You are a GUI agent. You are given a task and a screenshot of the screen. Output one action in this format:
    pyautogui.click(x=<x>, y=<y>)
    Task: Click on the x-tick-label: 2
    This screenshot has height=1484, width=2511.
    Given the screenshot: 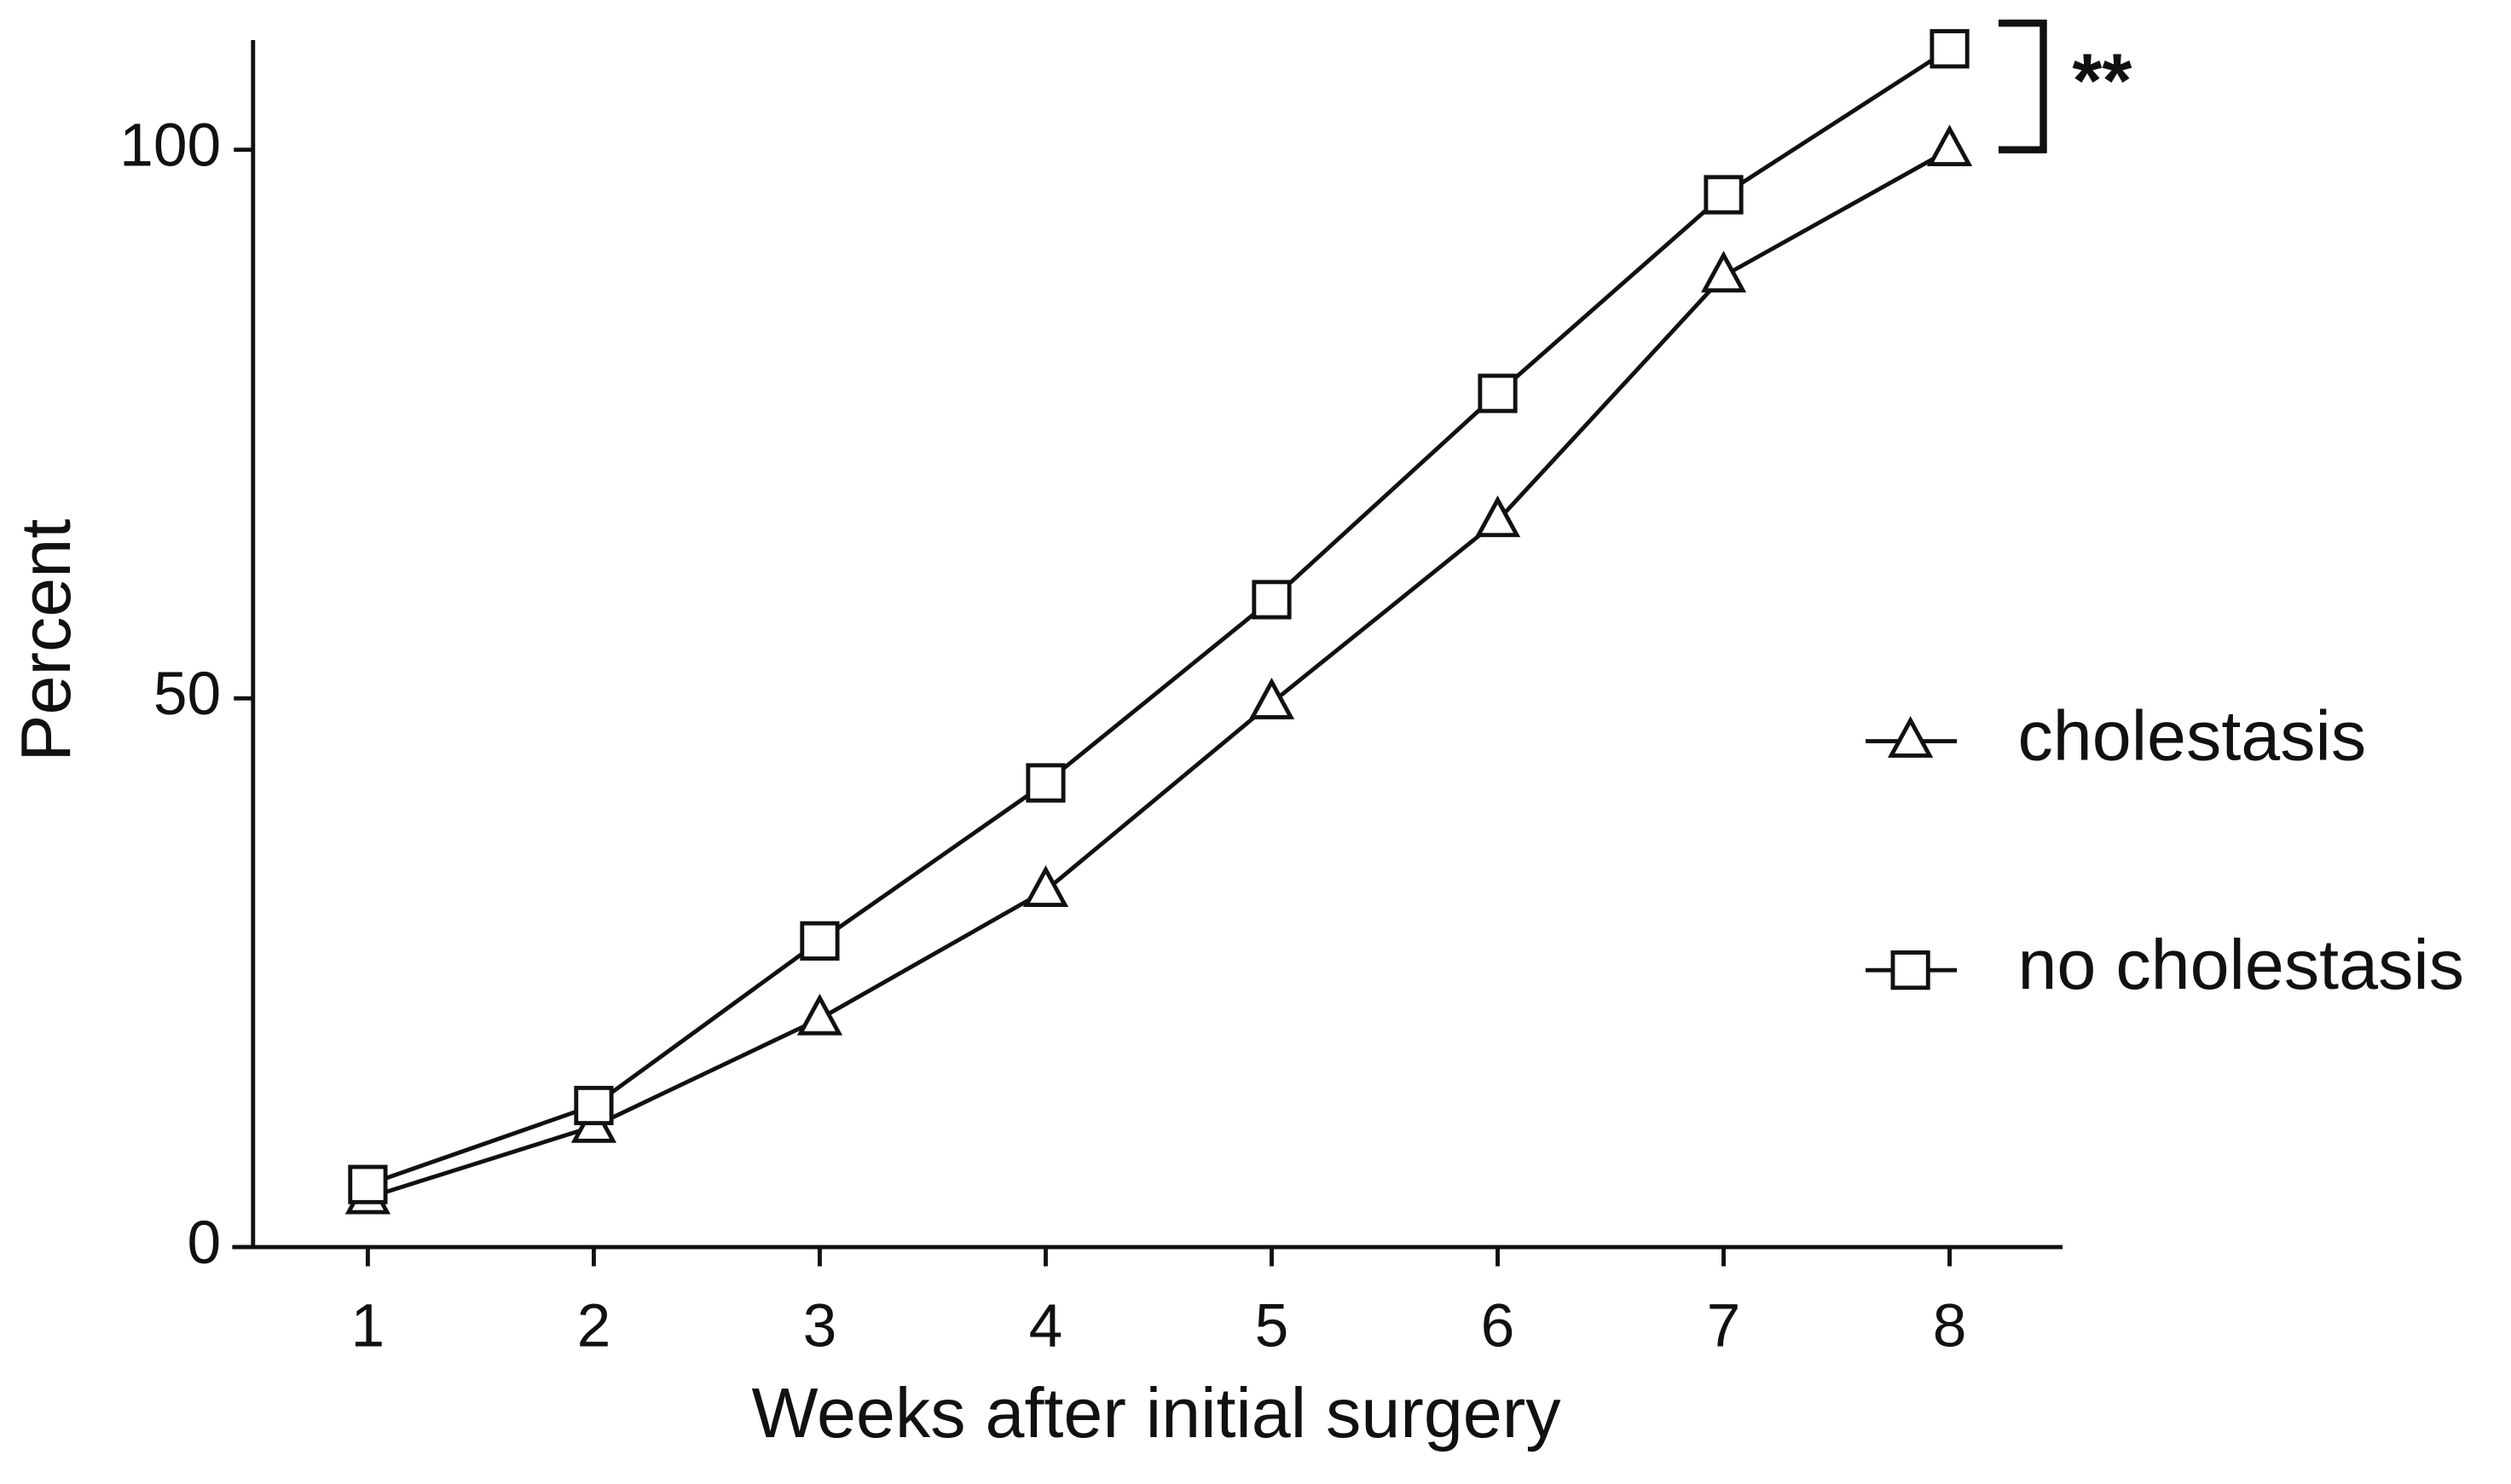 What is the action you would take?
    pyautogui.click(x=594, y=1326)
    